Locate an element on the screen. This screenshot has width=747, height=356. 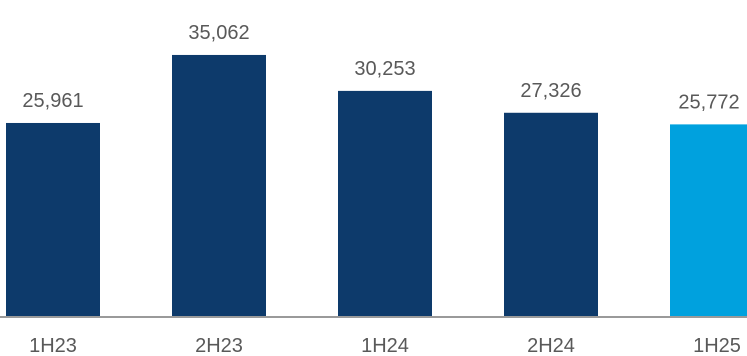
value-label-1h24: 30,253 is located at coordinates (384, 69).